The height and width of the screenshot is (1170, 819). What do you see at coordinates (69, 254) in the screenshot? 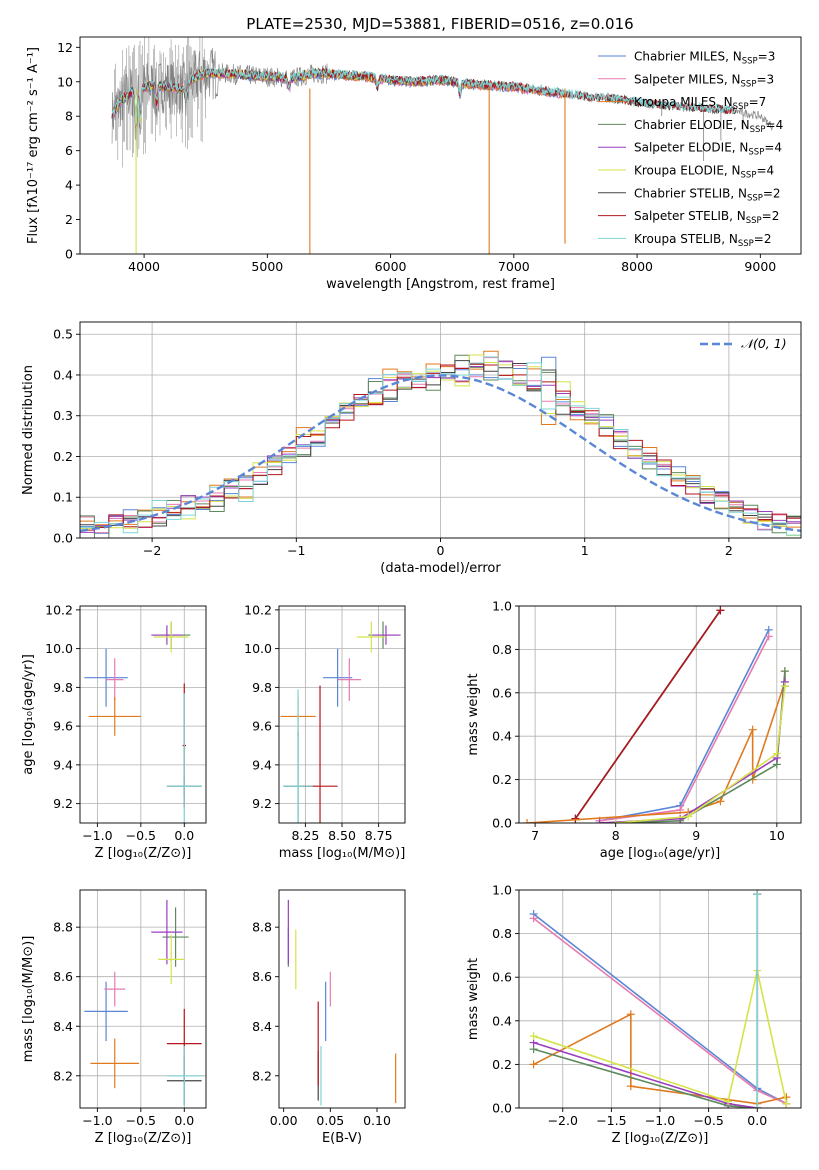
I see `y-tick-label: 0` at bounding box center [69, 254].